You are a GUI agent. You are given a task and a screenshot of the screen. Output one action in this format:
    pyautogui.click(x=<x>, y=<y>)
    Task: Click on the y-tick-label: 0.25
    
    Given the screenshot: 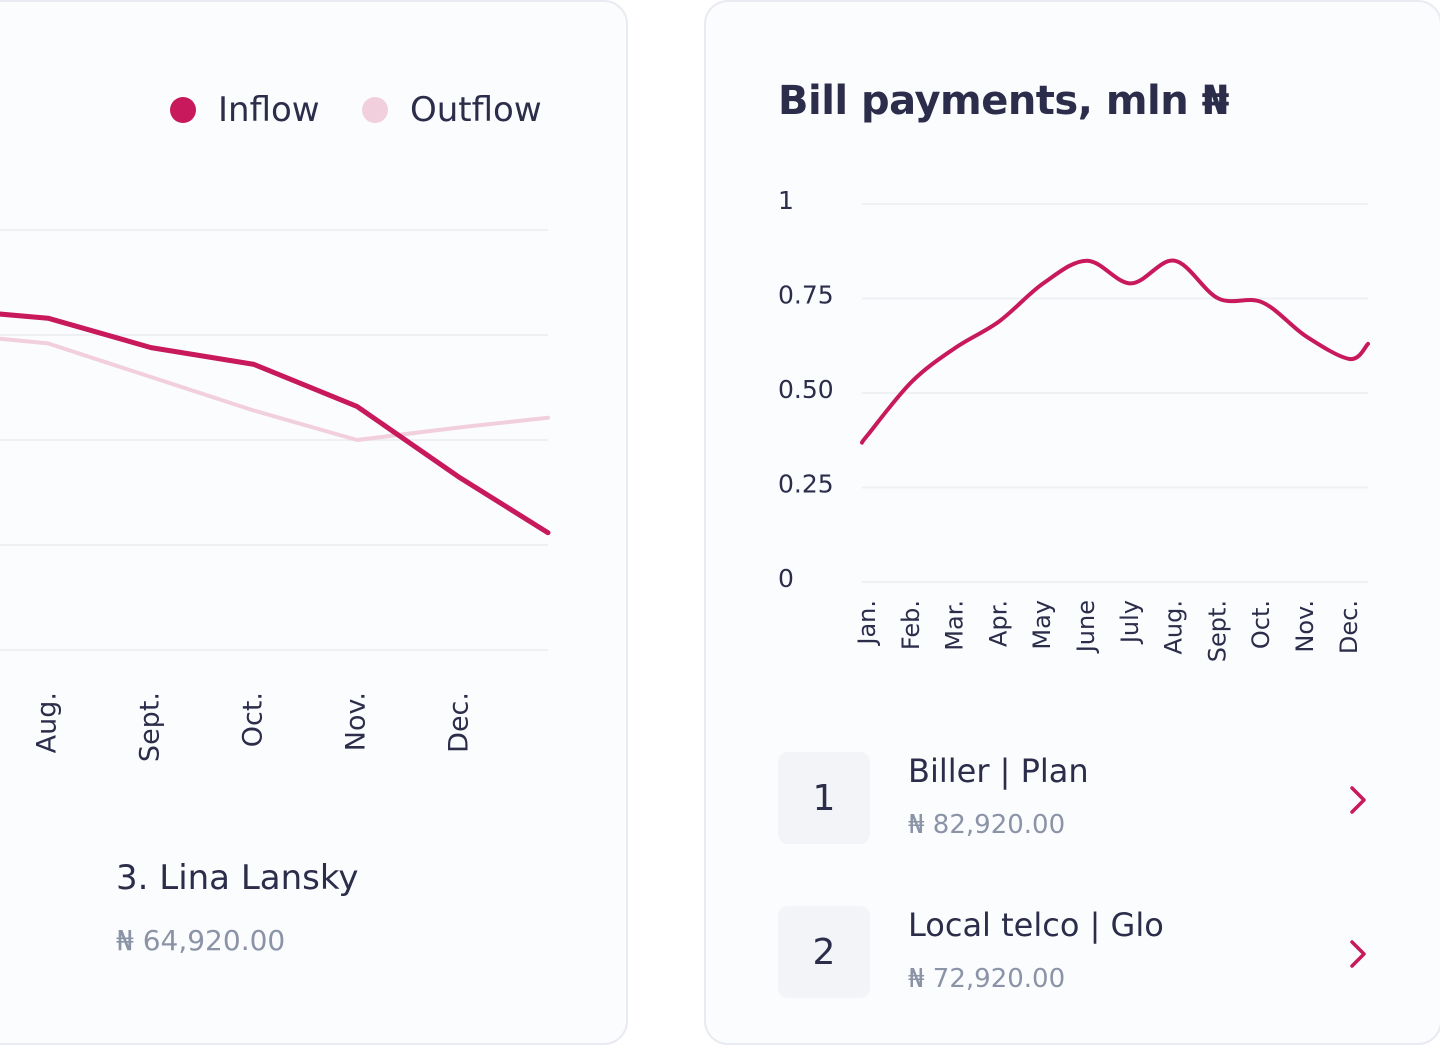 What is the action you would take?
    pyautogui.click(x=806, y=484)
    